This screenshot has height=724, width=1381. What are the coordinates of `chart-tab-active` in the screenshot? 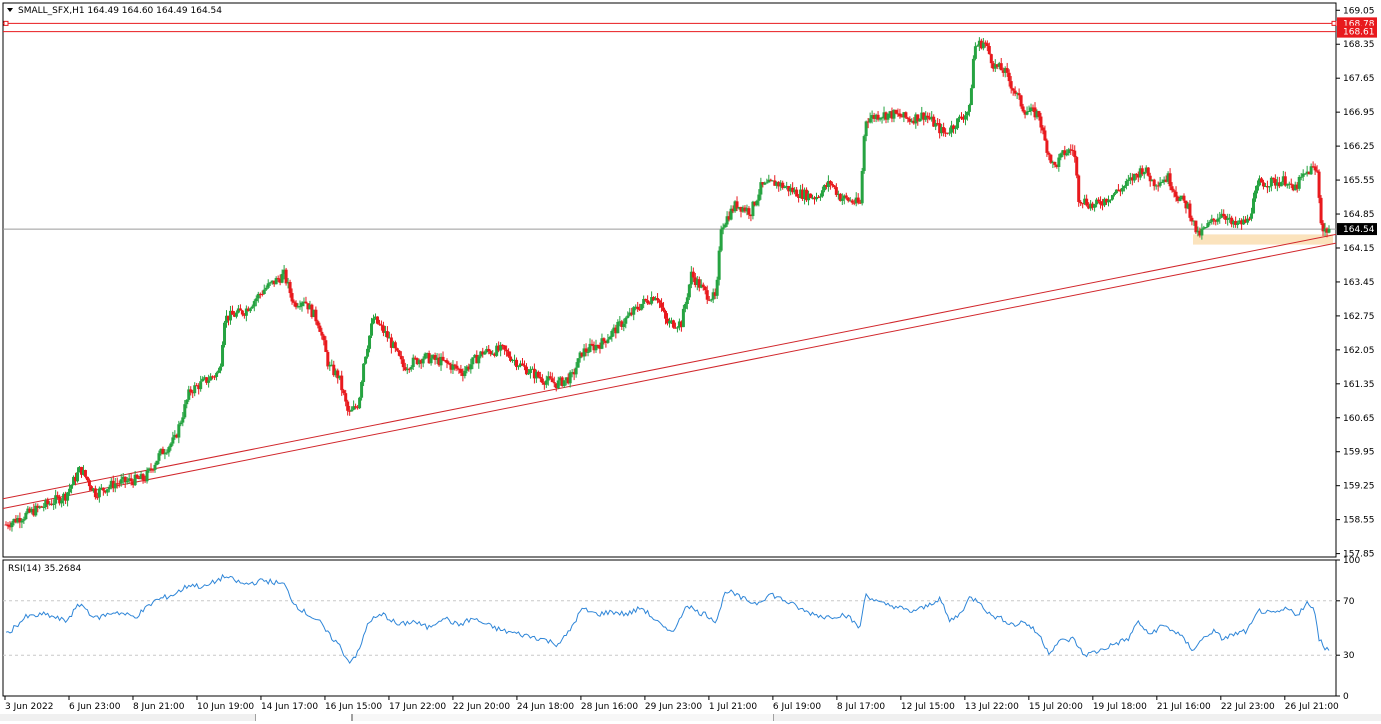 It's located at (303, 717).